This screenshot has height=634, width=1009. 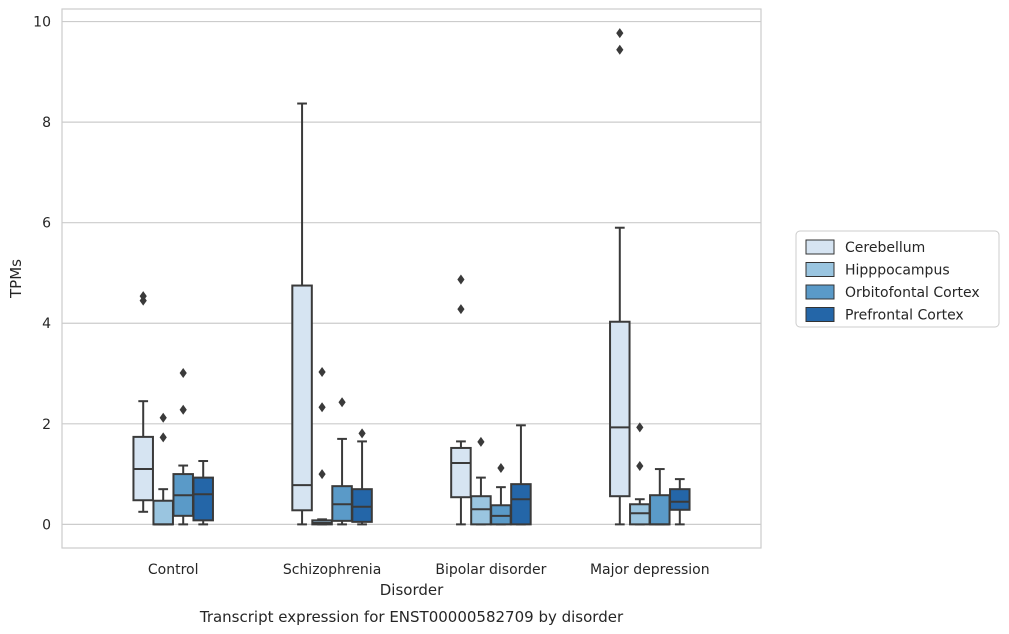 What do you see at coordinates (897, 271) in the screenshot?
I see `legend-label-1: Hipppocampus` at bounding box center [897, 271].